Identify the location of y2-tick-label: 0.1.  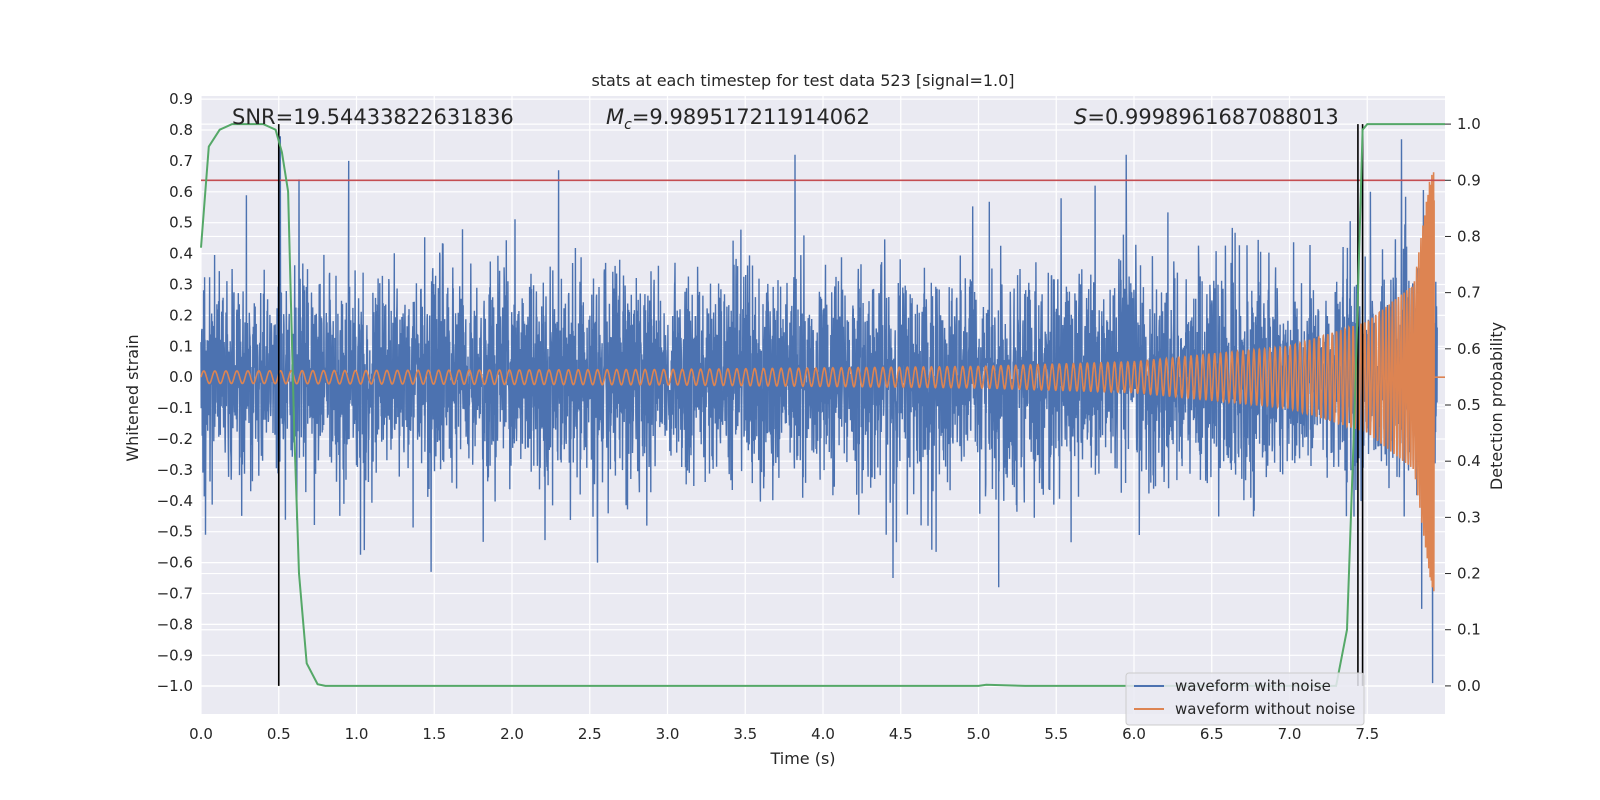
(1469, 630).